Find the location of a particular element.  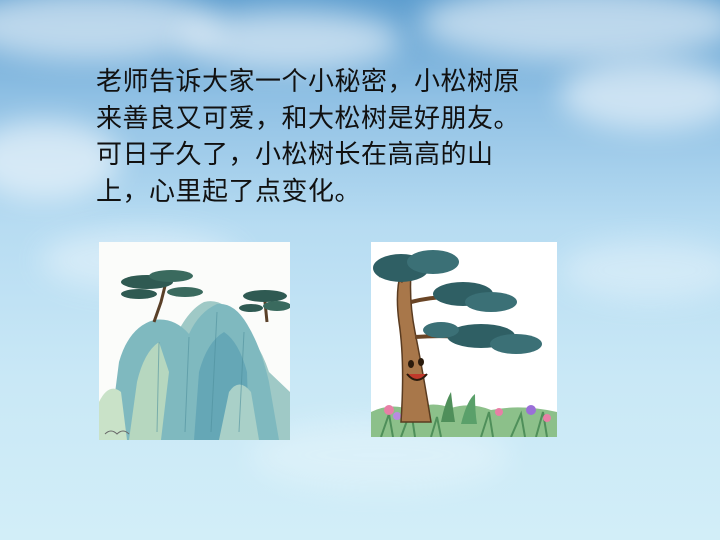

story-line-1: 老师告诉大家一个小秘密，小松树原 is located at coordinates (308, 82).